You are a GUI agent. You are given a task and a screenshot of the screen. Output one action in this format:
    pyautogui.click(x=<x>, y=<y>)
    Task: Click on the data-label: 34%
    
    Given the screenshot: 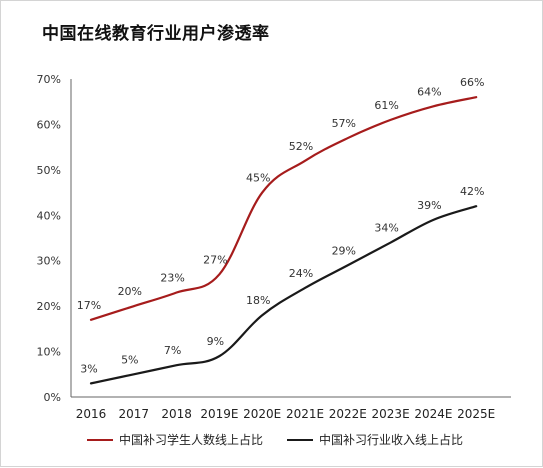 What is the action you would take?
    pyautogui.click(x=386, y=228)
    